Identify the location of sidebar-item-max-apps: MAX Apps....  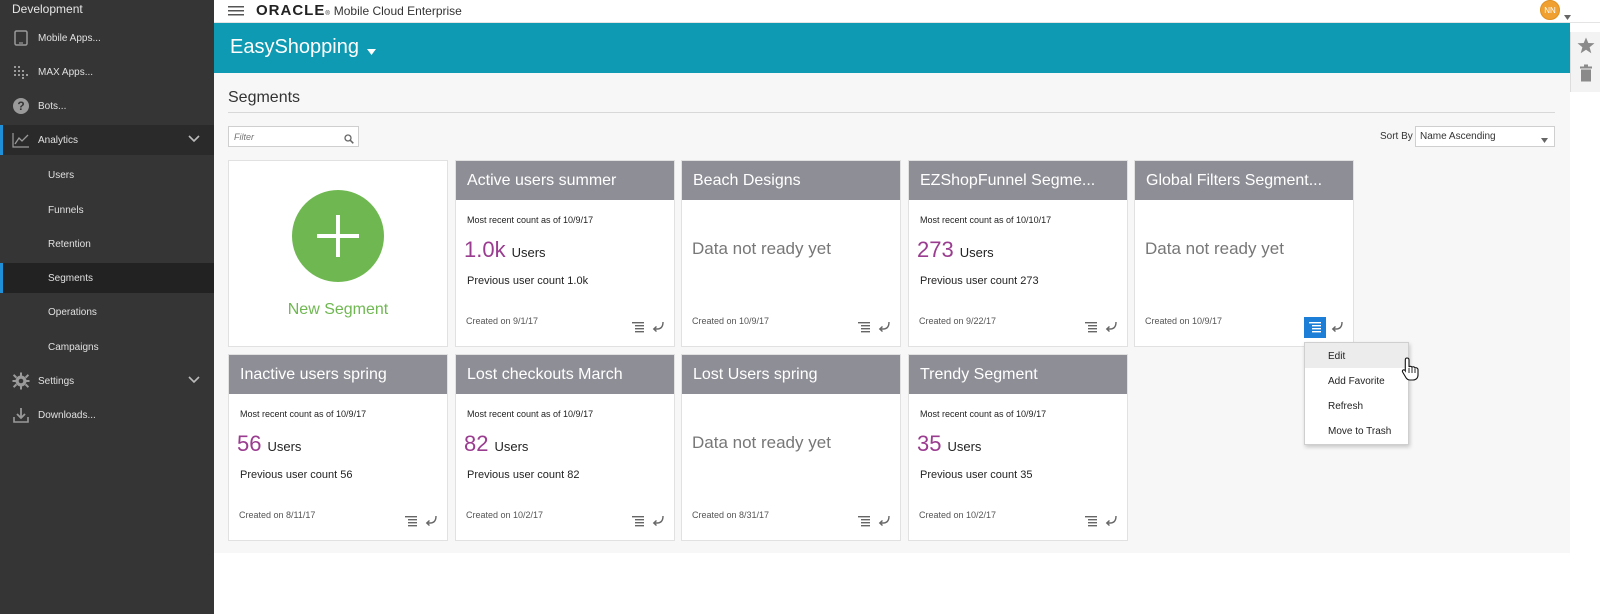
(107, 72).